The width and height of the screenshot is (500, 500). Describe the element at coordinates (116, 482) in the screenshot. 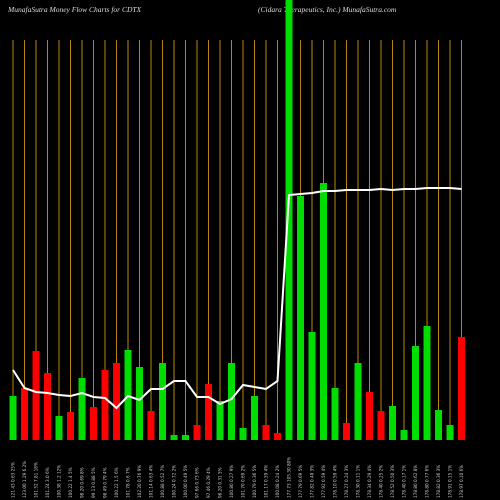

I see `x-tick-label: 100.22 1.5 6%` at that location.